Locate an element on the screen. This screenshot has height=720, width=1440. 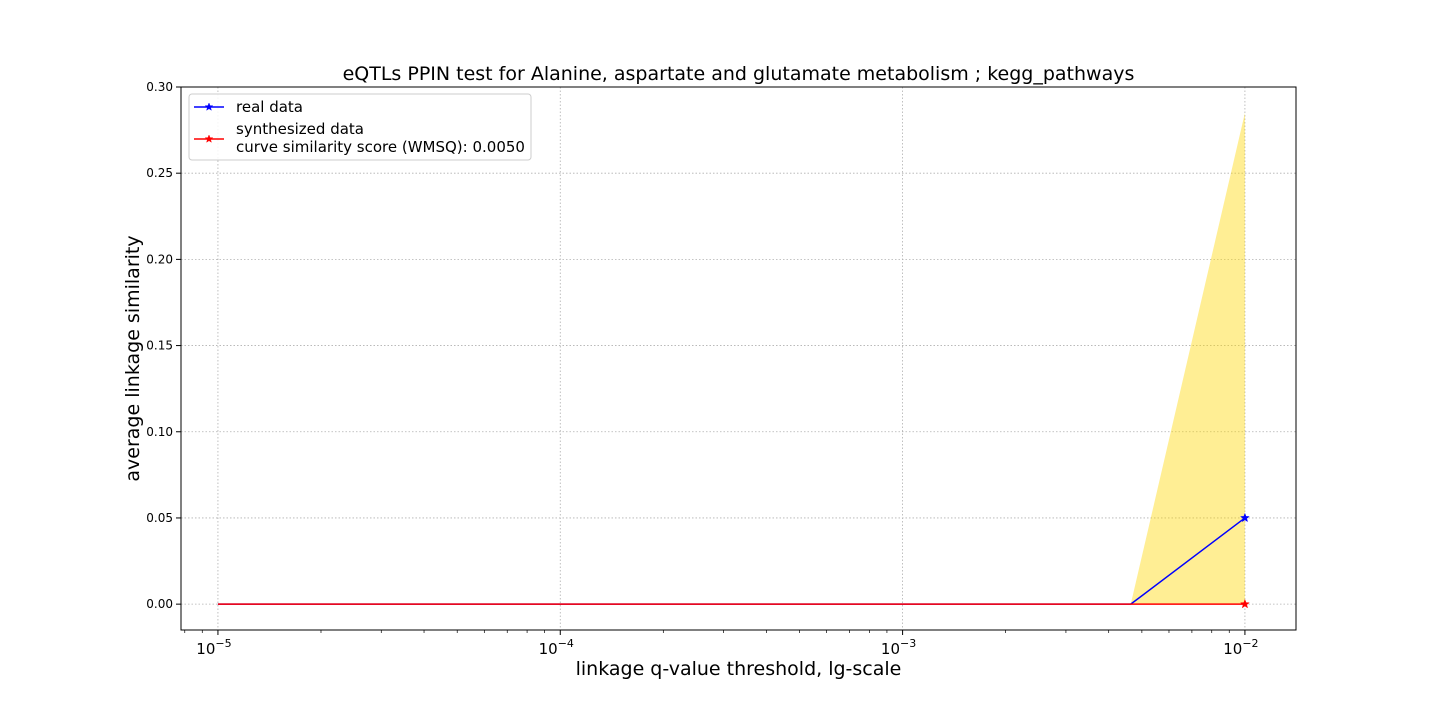
legend-box is located at coordinates (360, 127).